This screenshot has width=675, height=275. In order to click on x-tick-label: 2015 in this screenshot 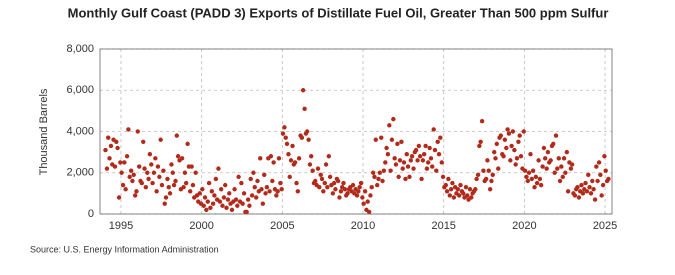, I will do `click(443, 226)`.